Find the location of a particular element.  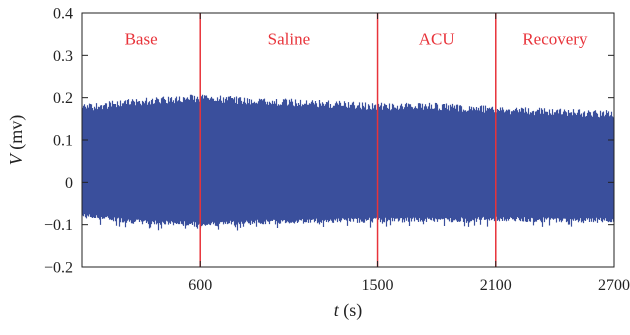

phase-labels: Base Saline ACU Recovery is located at coordinates (356, 38).